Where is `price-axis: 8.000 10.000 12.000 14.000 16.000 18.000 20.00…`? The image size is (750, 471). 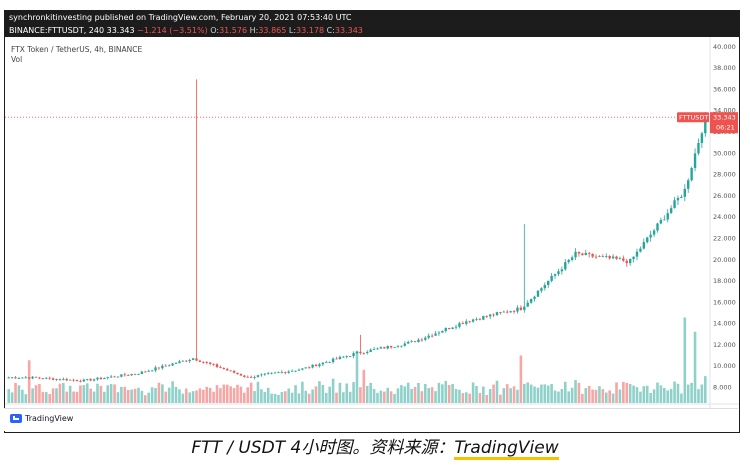 price-axis: 8.000 10.000 12.000 14.000 16.000 18.000 20.00… is located at coordinates (724, 217).